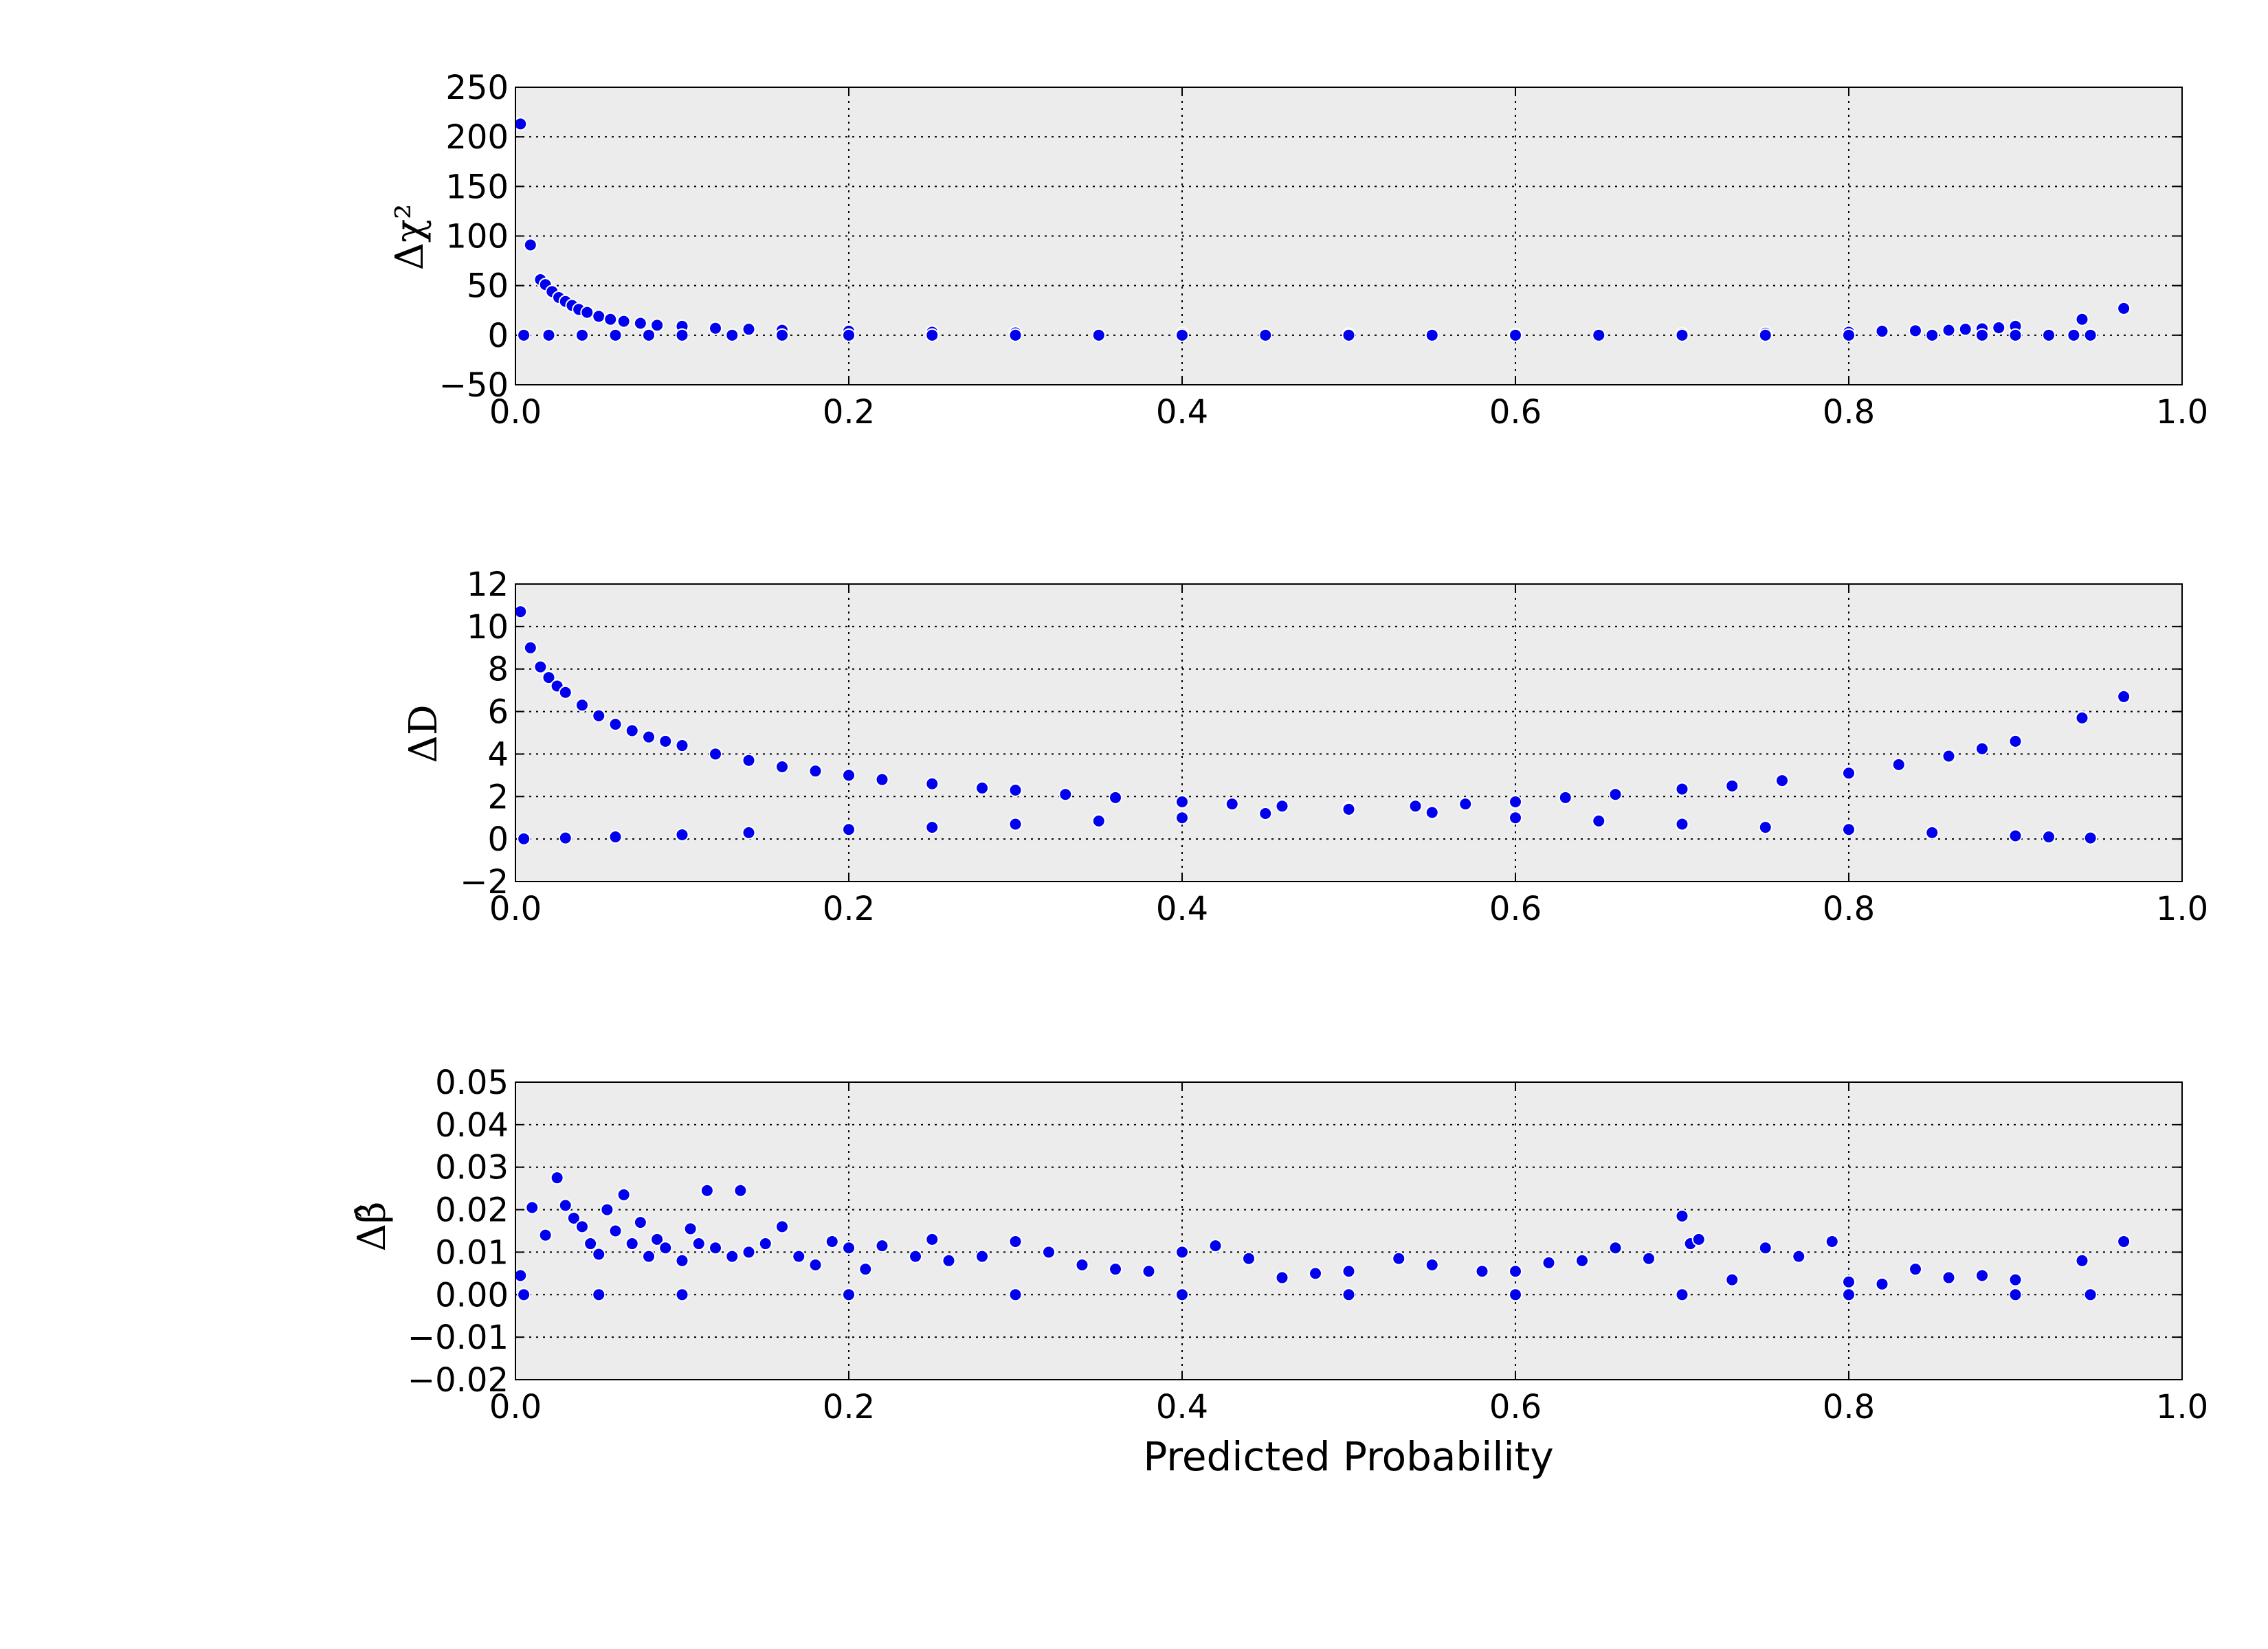 Image resolution: width=2268 pixels, height=1649 pixels. Describe the element at coordinates (372, 1227) in the screenshot. I see `y-axis-label: Δβ̂` at that location.